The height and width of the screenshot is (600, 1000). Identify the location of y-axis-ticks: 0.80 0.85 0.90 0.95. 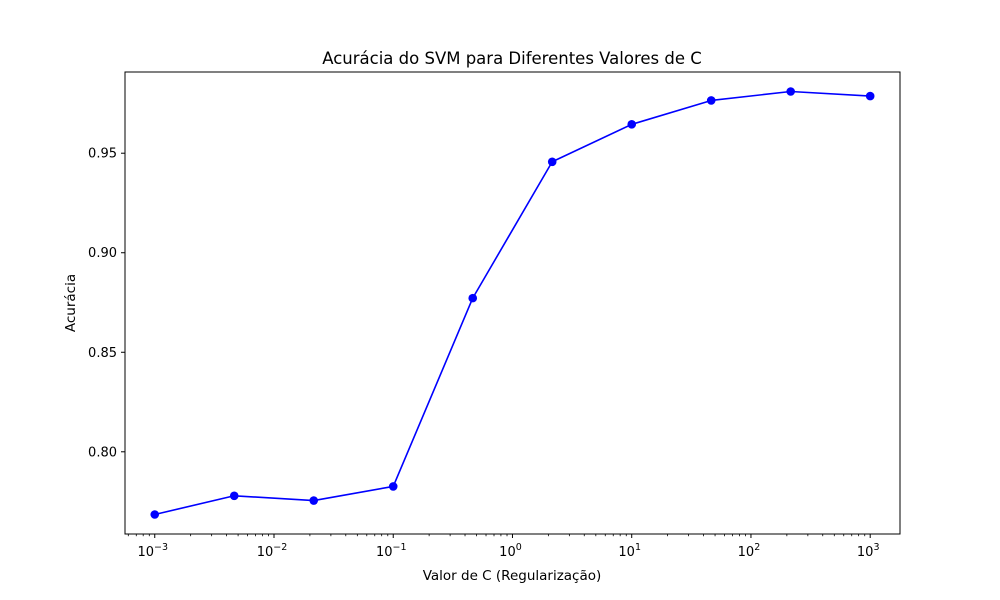
(106, 303).